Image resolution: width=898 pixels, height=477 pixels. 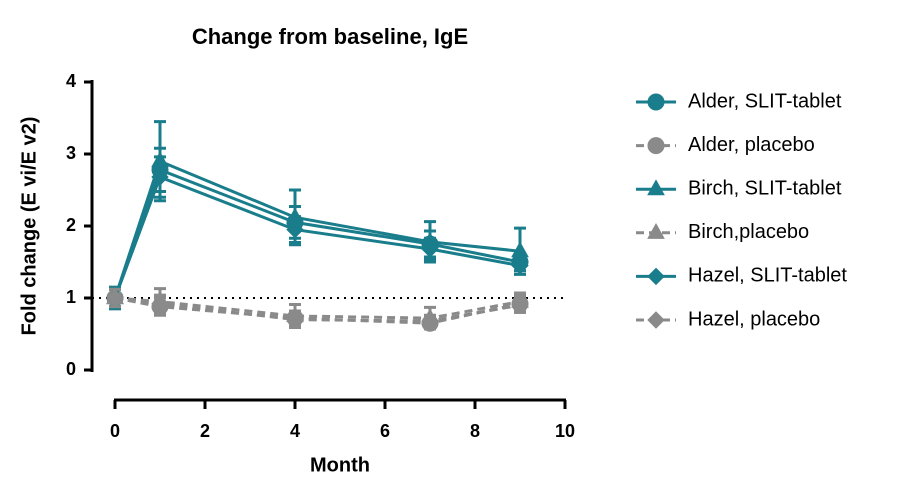 I want to click on y-tick-label: 3, so click(x=71, y=153).